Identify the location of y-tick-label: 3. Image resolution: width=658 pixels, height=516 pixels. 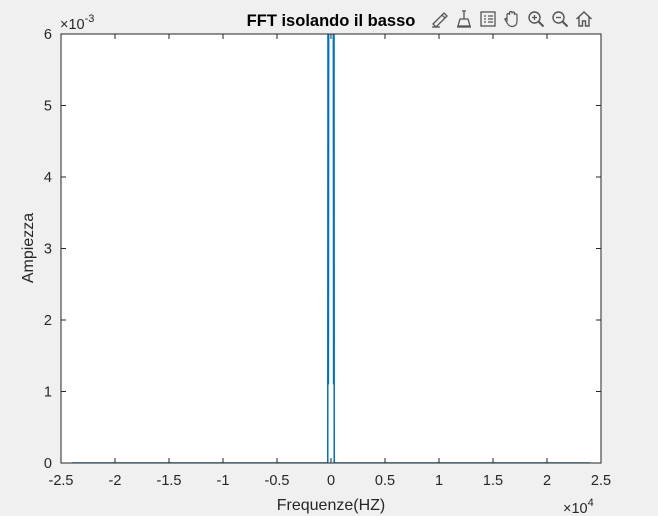
(48, 250).